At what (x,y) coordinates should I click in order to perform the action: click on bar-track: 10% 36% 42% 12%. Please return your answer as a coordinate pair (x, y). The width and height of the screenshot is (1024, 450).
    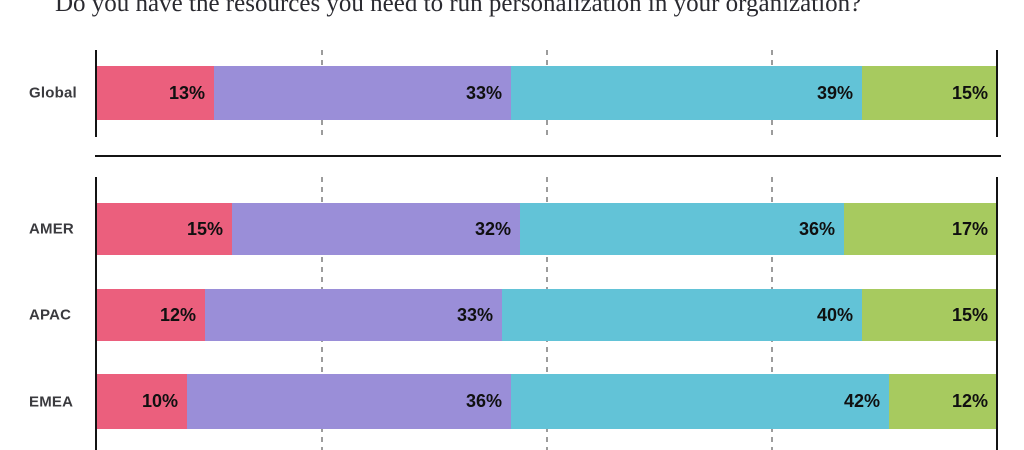
    Looking at the image, I should click on (547, 401).